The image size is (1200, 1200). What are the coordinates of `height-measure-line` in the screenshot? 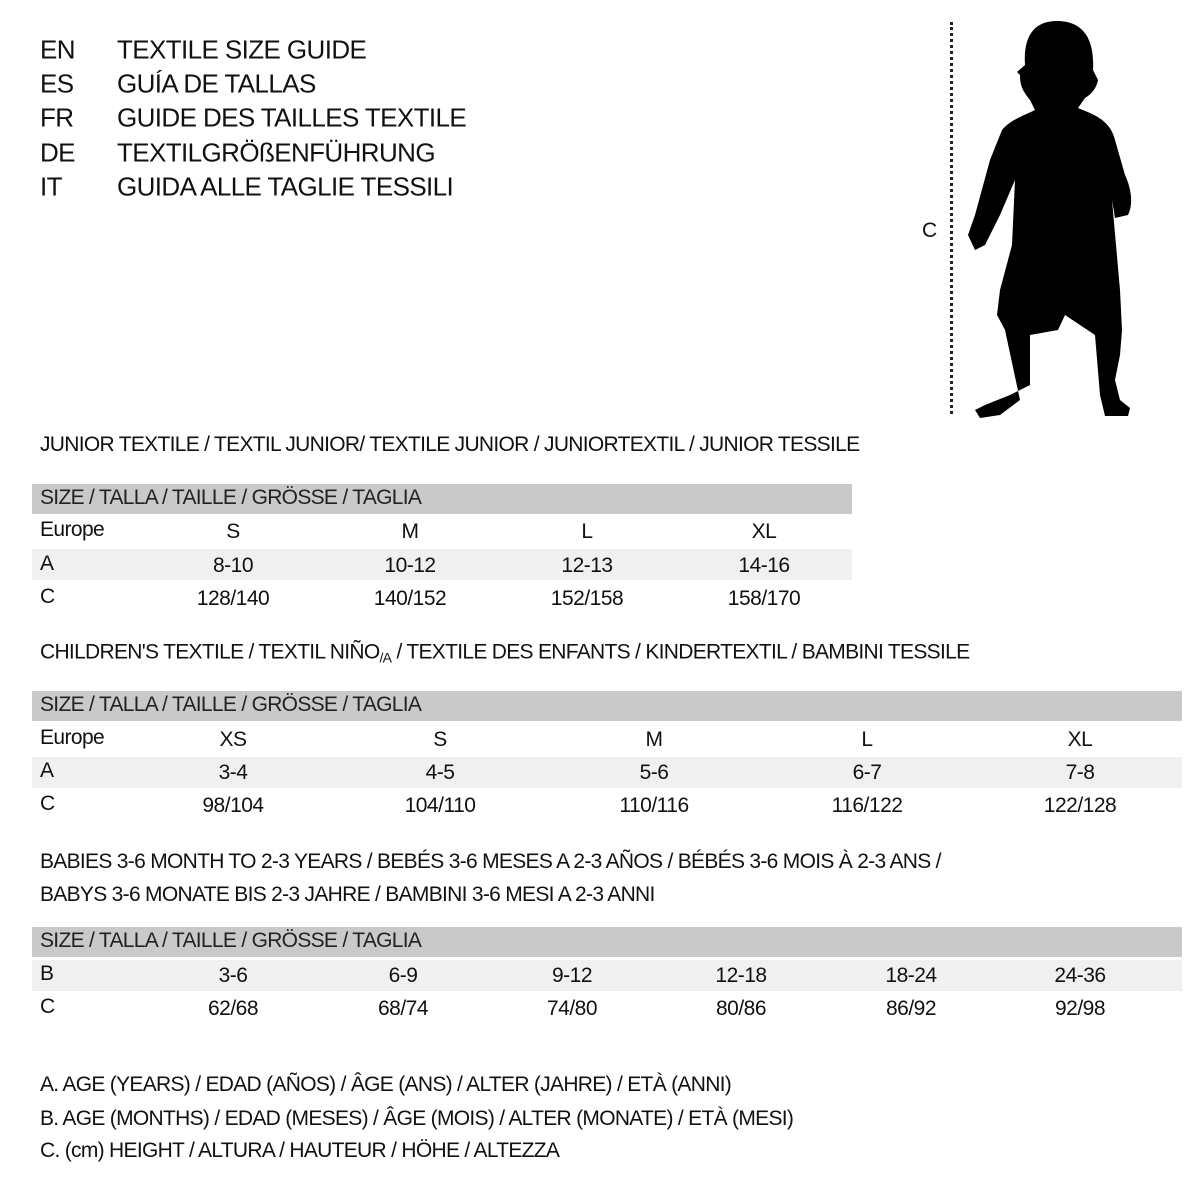 It's located at (951, 218).